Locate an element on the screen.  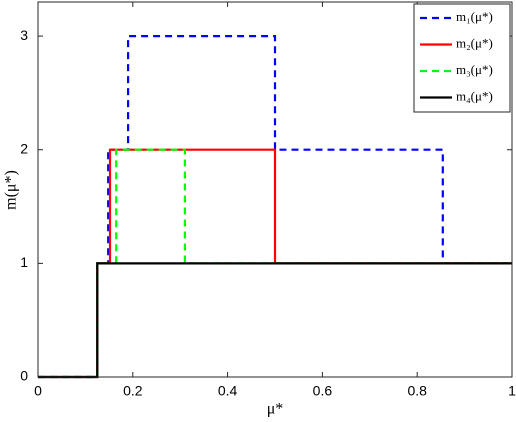
y-axis-label: m(μ*) is located at coordinates (11, 190).